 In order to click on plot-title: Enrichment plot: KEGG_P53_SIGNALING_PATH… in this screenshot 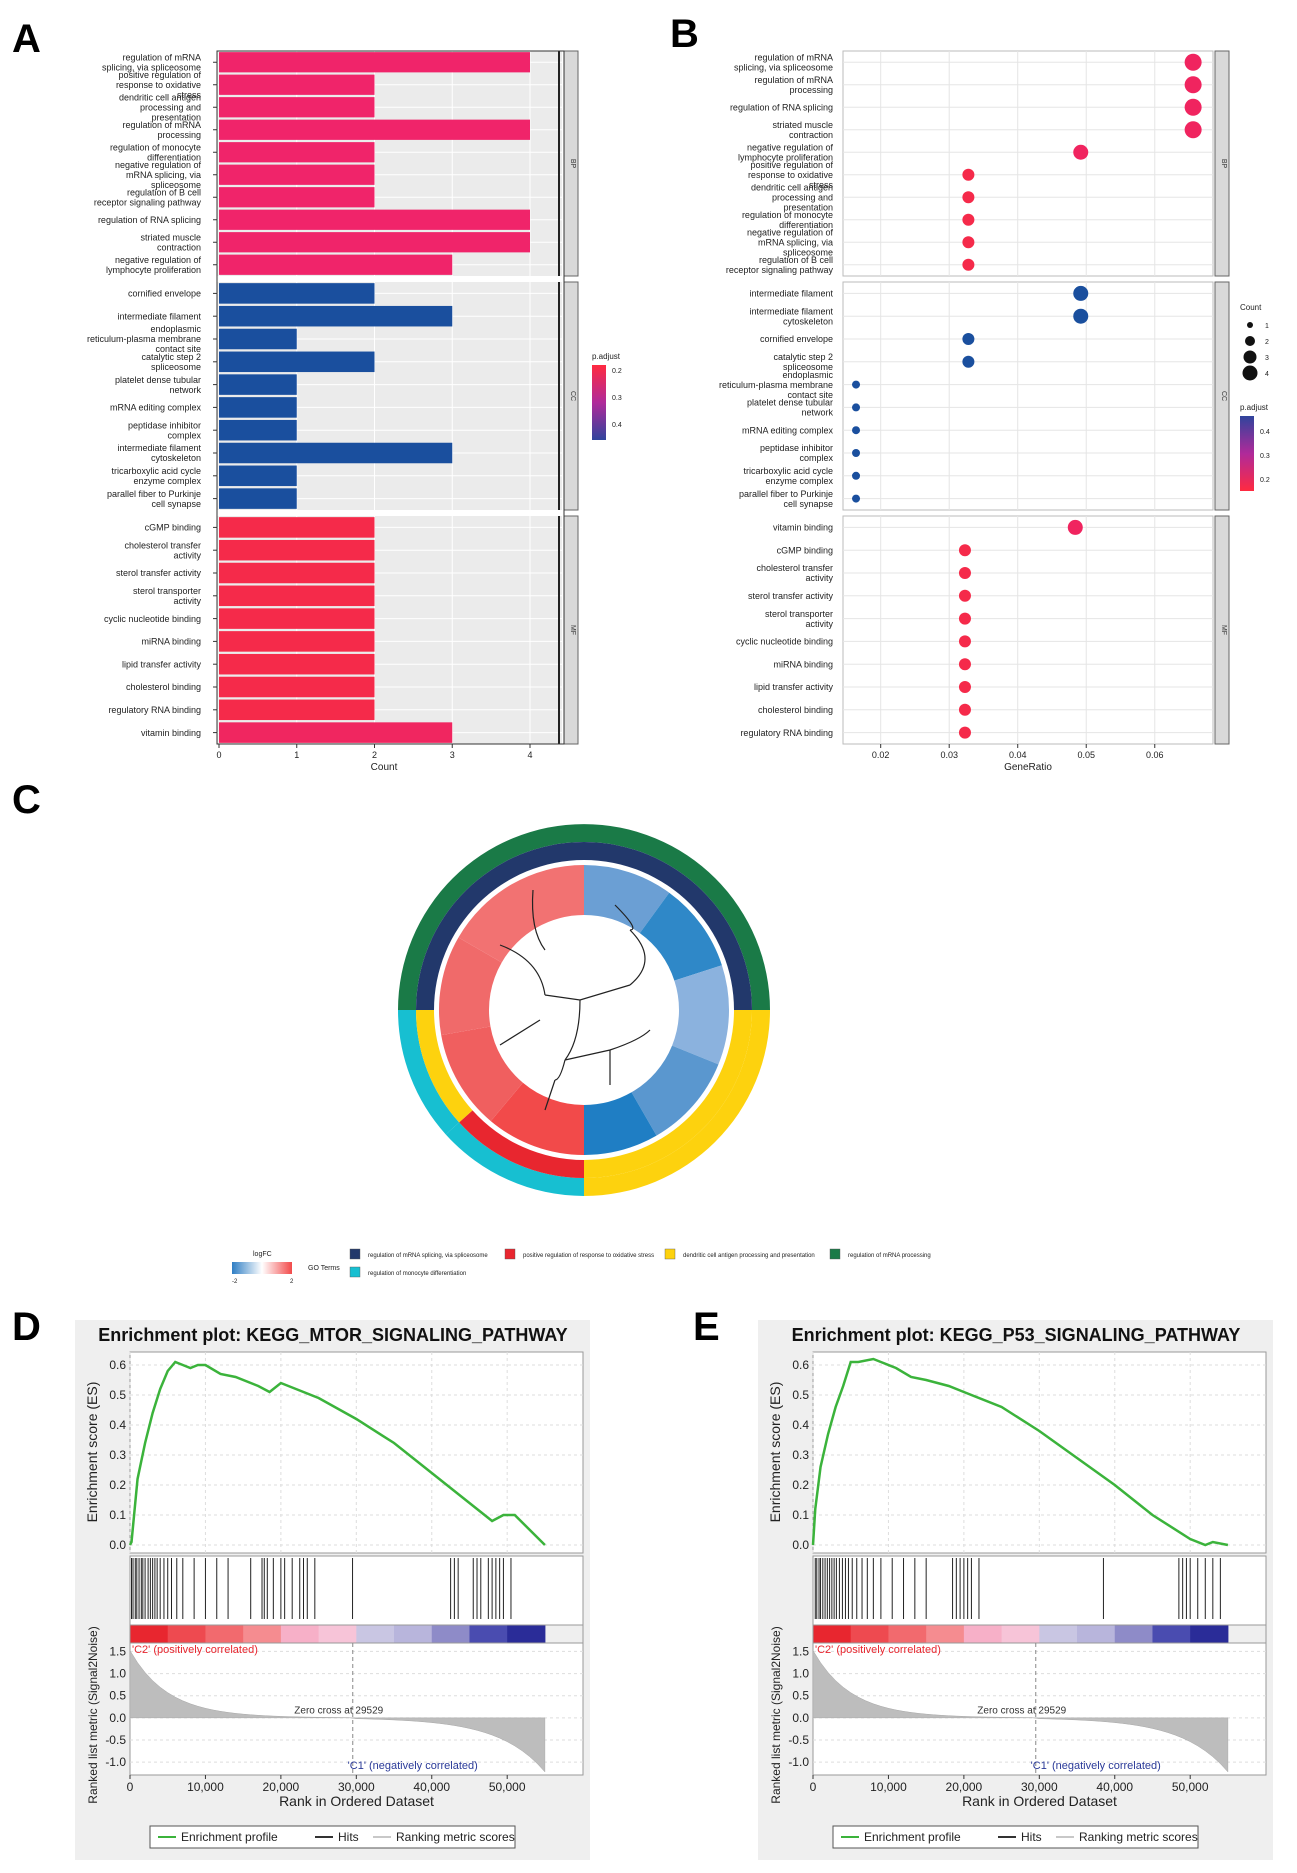, I will do `click(1016, 1335)`.